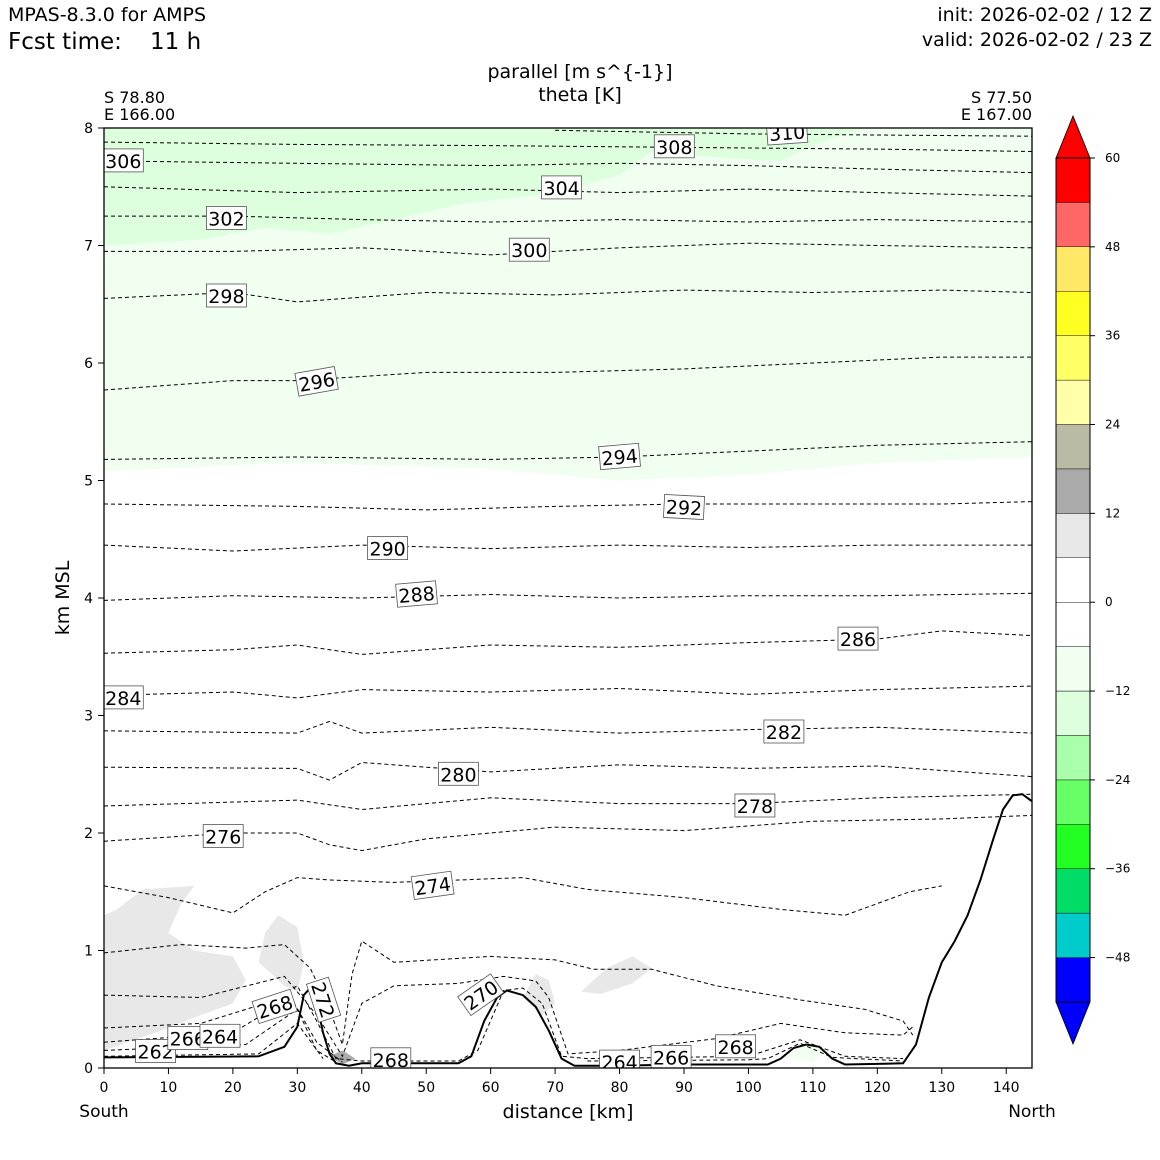  I want to click on x-tick-label-10: 10, so click(169, 1088).